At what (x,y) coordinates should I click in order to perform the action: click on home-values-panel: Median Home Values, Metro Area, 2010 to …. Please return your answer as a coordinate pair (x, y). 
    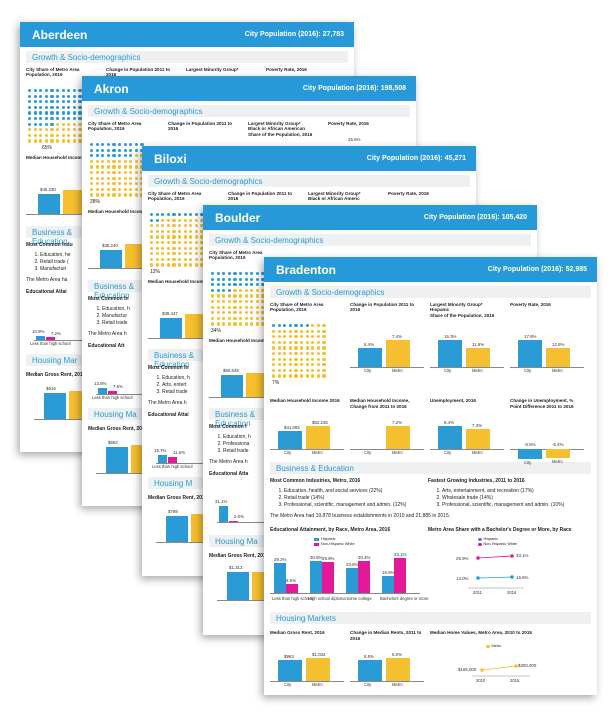
    Looking at the image, I should click on (505, 657).